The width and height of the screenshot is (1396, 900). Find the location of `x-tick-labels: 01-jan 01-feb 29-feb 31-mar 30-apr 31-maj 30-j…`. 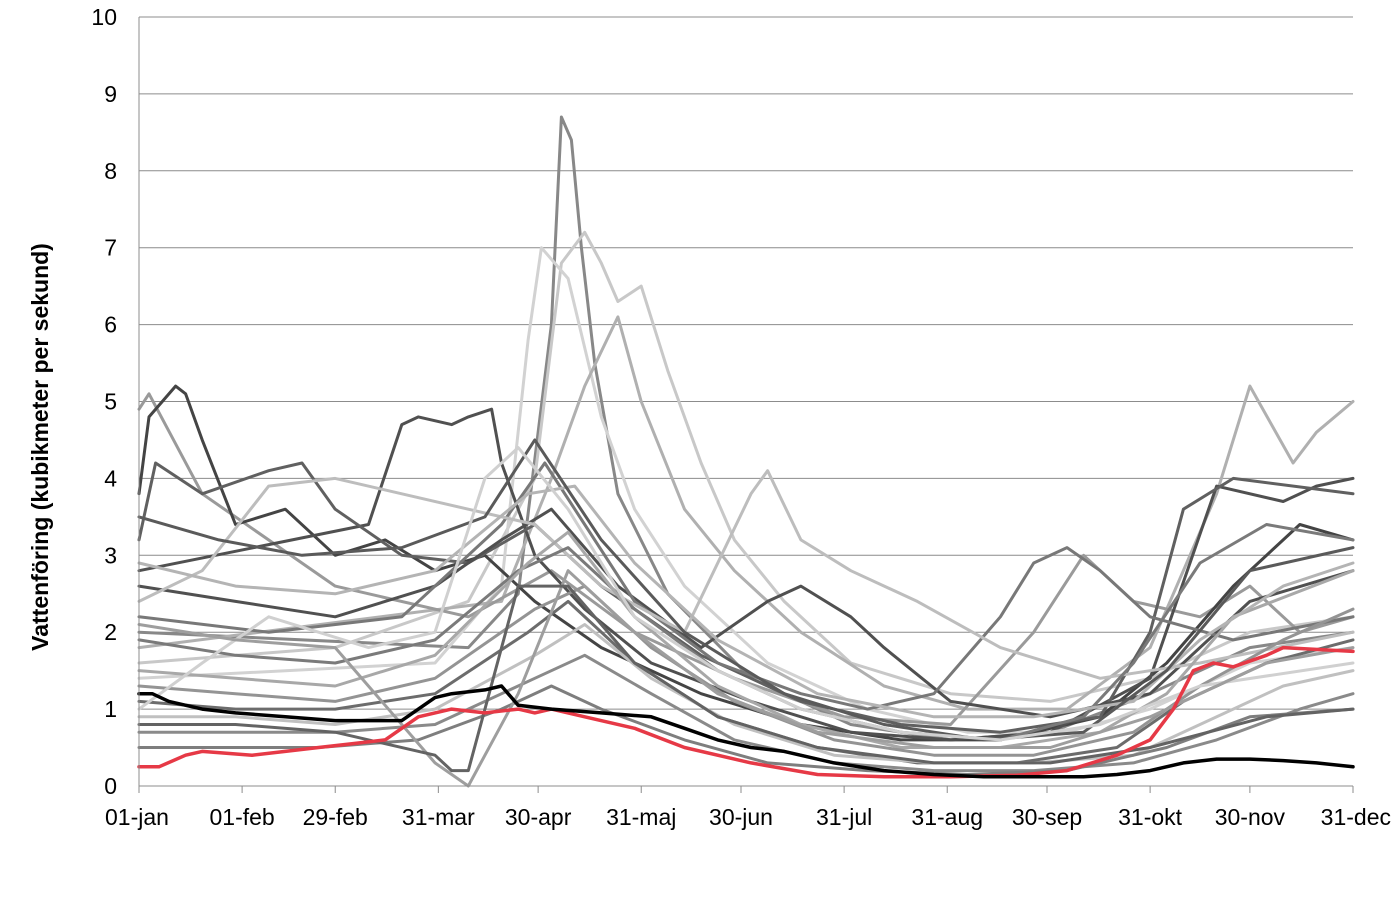

x-tick-labels: 01-jan 01-feb 29-feb 31-mar 30-apr 31-maj 30-j… is located at coordinates (748, 817).